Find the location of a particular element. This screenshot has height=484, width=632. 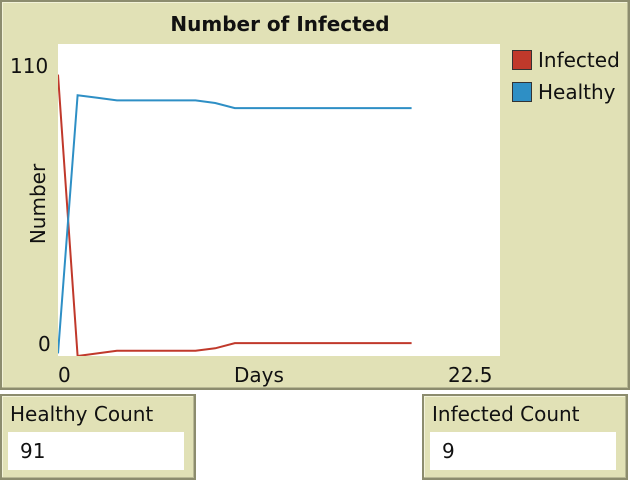

legend: Infected Healthy is located at coordinates (566, 76).